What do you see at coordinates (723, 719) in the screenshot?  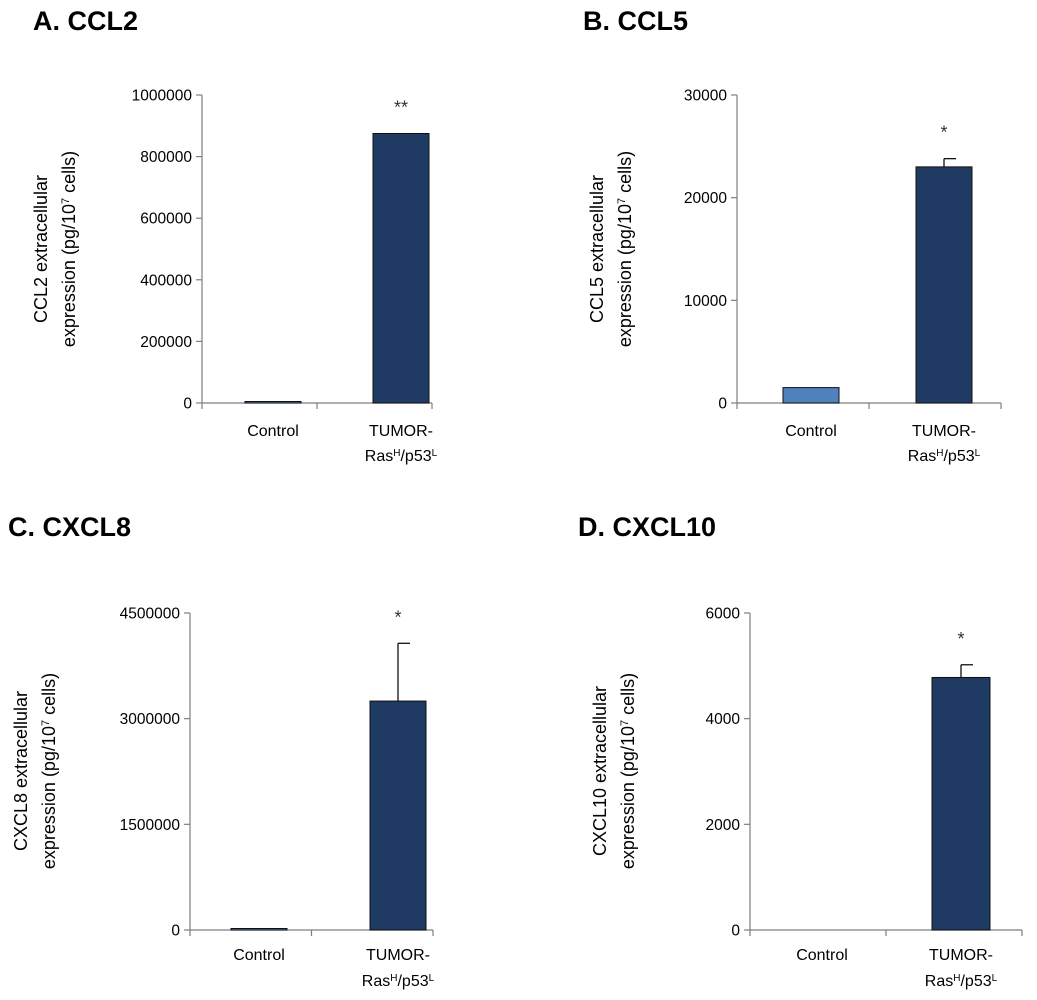 I see `y-tick-label: 4000` at bounding box center [723, 719].